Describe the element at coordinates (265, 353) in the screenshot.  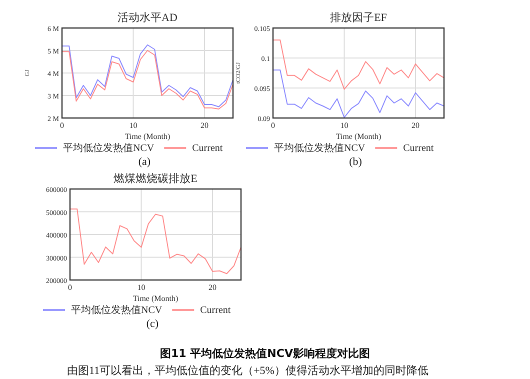
I see `caption: 图11 平均低位发热值NCV影响程度对比图` at that location.